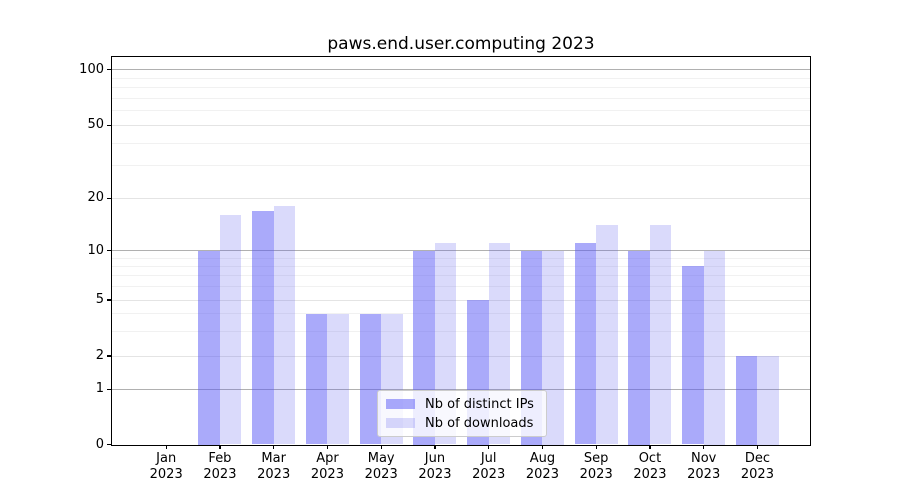 The height and width of the screenshot is (500, 900). What do you see at coordinates (91, 69) in the screenshot?
I see `y-tick-label-100: 100` at bounding box center [91, 69].